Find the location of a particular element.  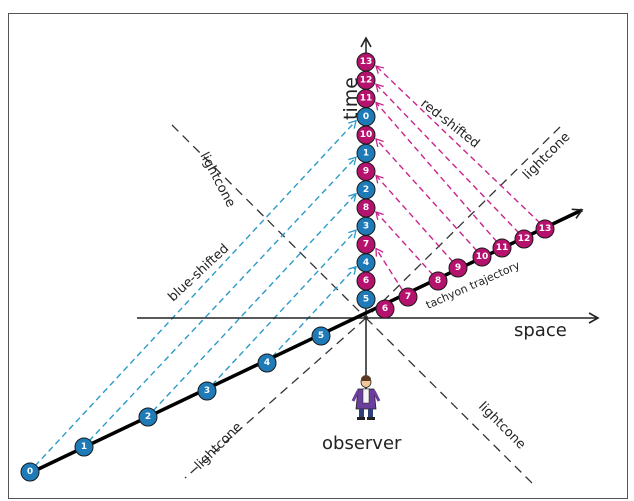

observer-received-markers: 13 12 11 0 10 1 9 2 8 3 7 4 6 5 is located at coordinates (366, 180).